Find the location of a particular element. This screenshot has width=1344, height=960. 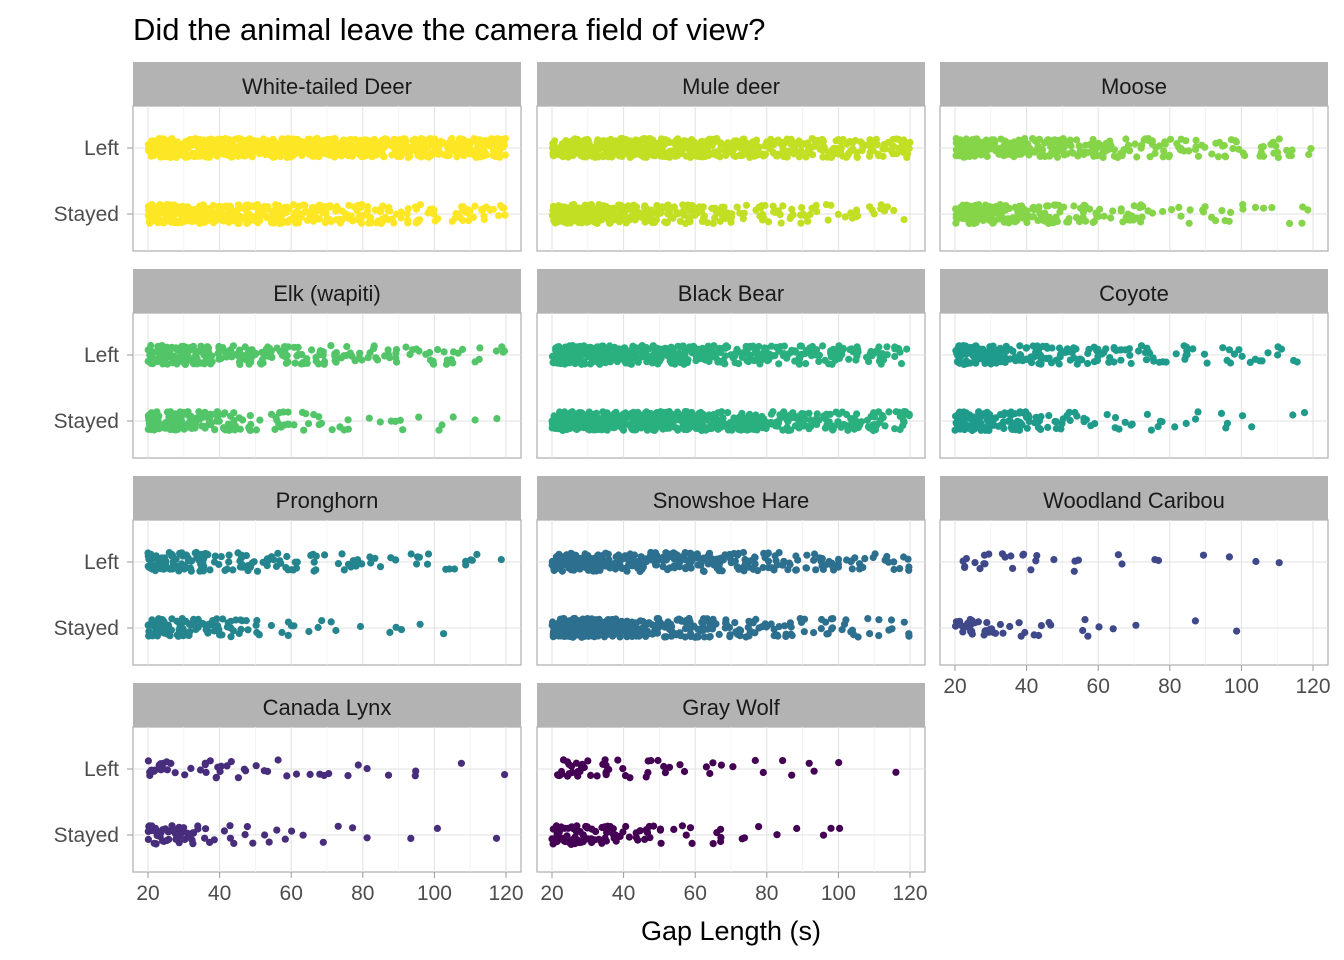

y-tick-label: Left is located at coordinates (101, 562).